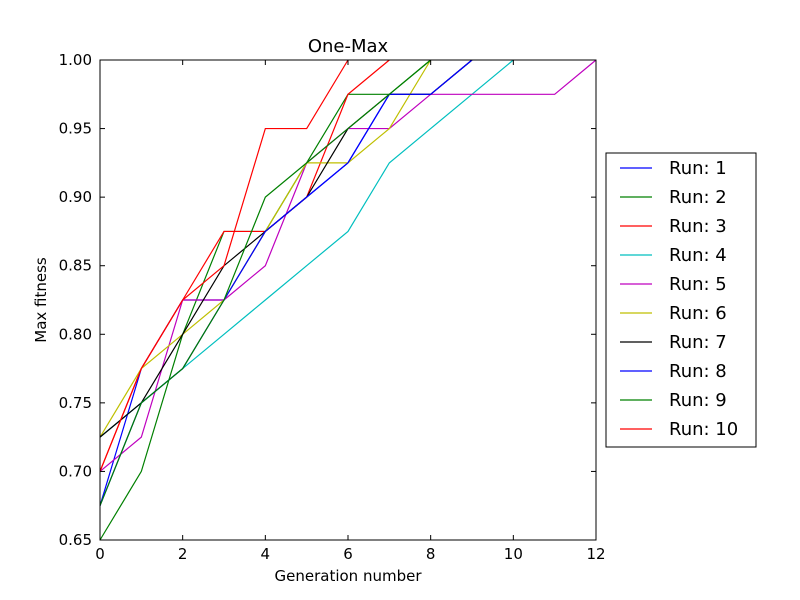 This screenshot has width=800, height=600. What do you see at coordinates (698, 371) in the screenshot?
I see `legend-label: Run: 8` at bounding box center [698, 371].